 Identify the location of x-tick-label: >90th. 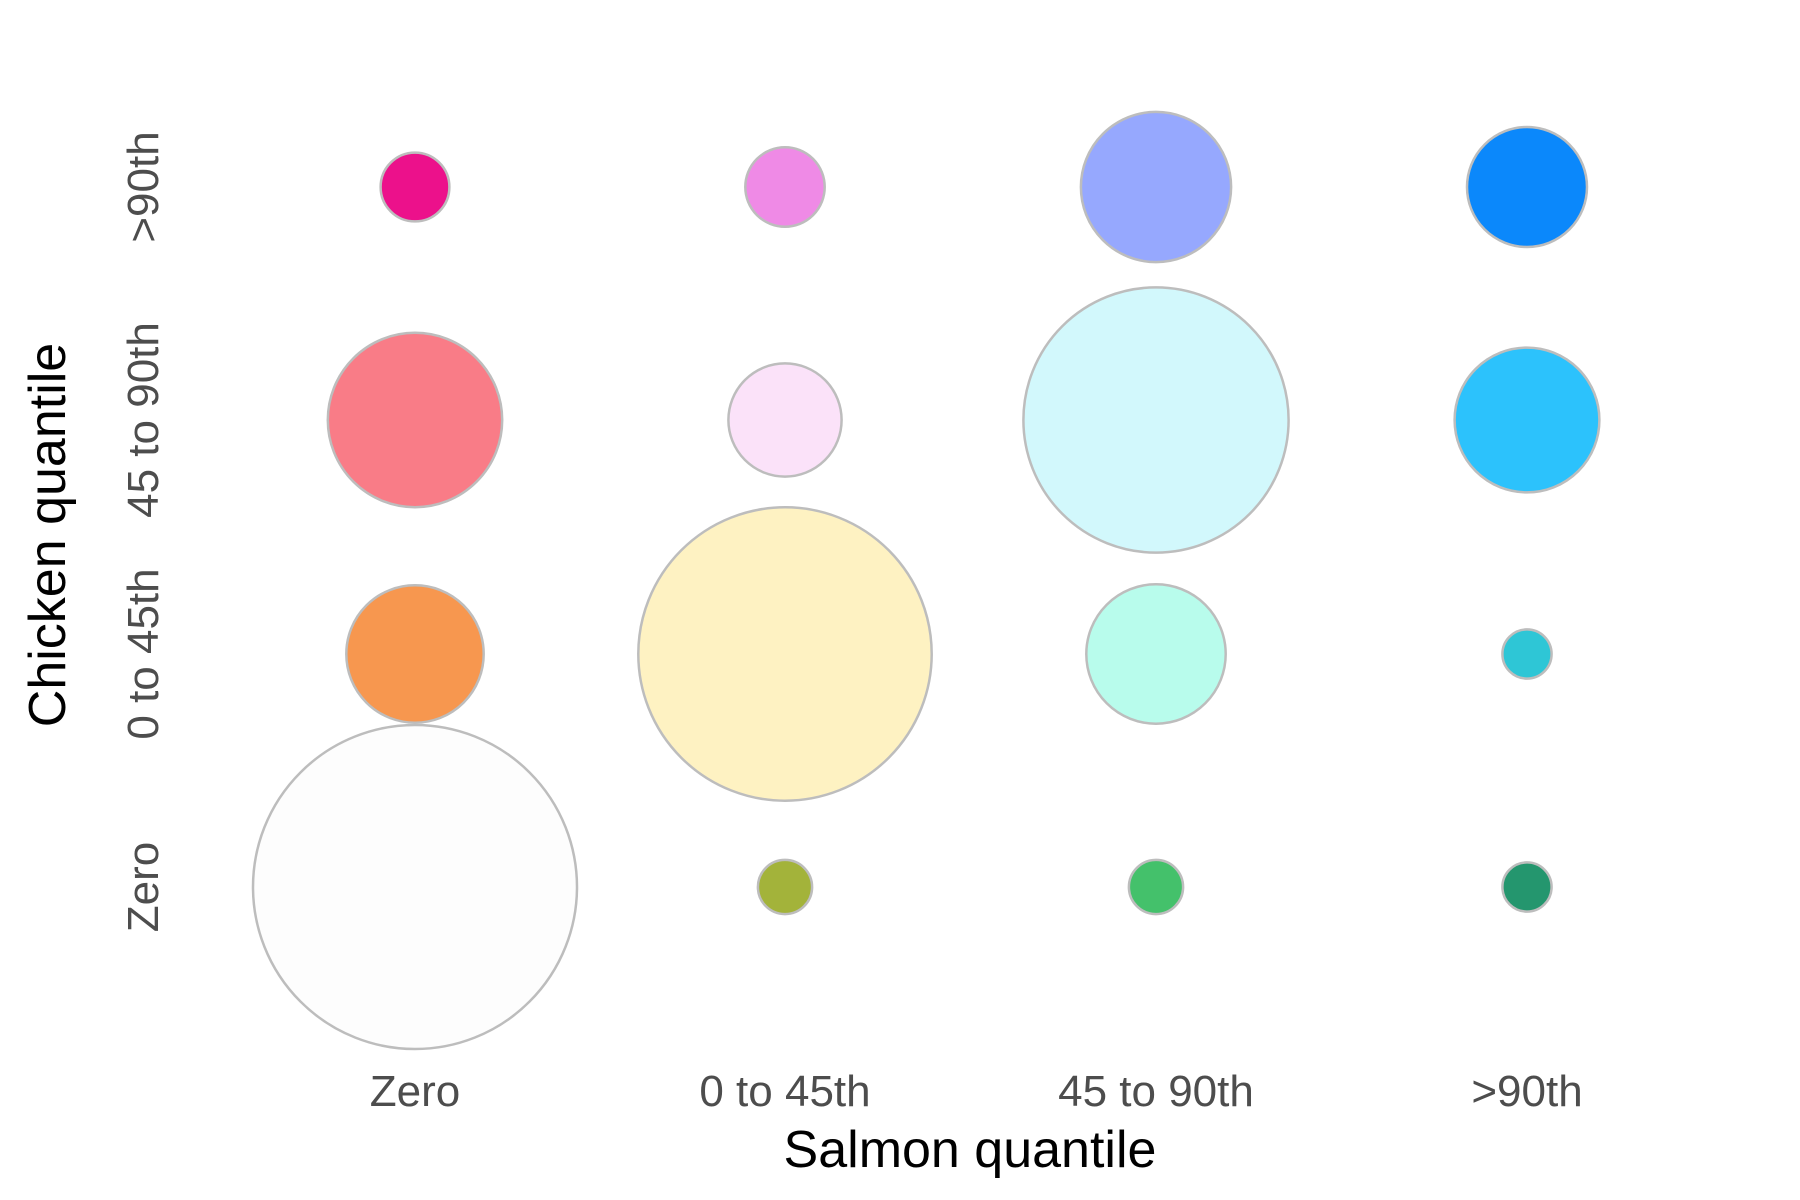
(1526, 1091).